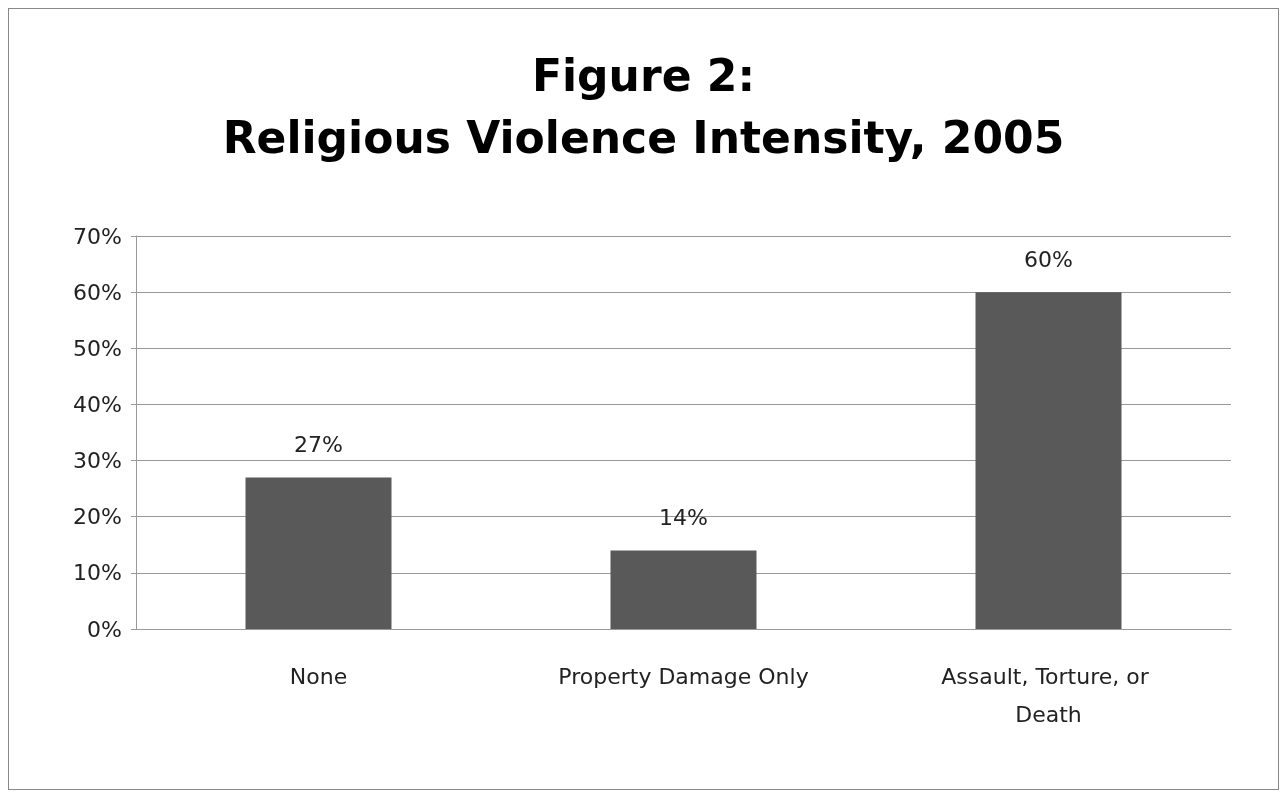 The image size is (1287, 798). Describe the element at coordinates (97, 517) in the screenshot. I see `y-tick-label: 20%` at that location.